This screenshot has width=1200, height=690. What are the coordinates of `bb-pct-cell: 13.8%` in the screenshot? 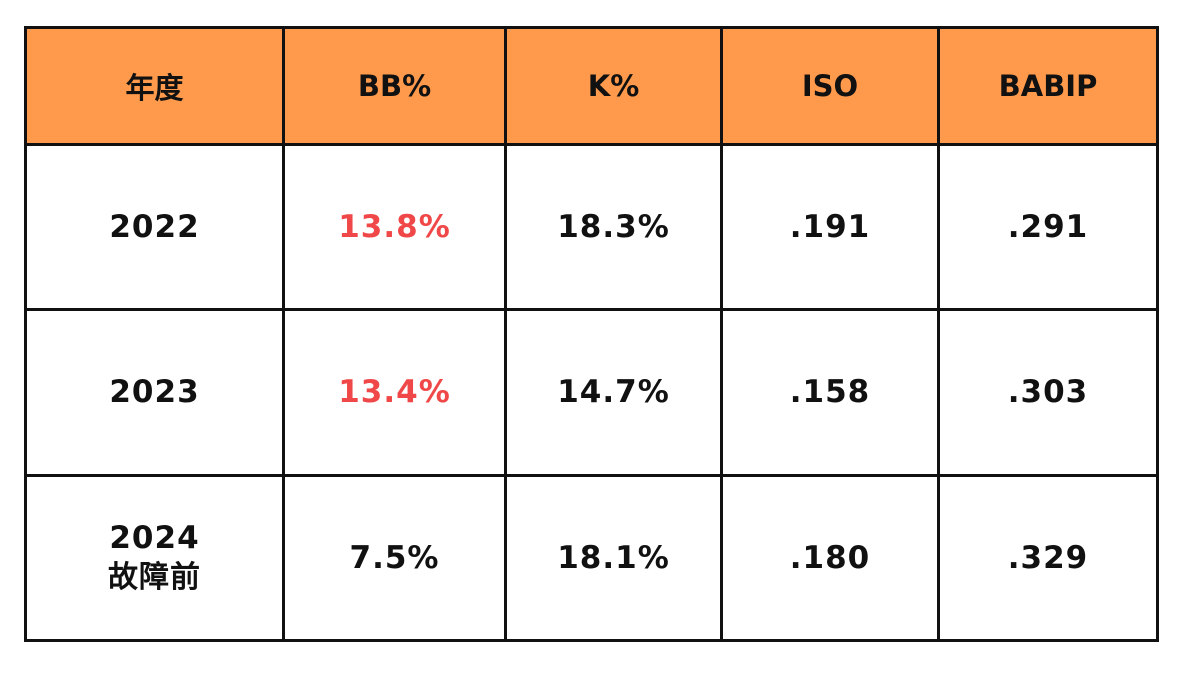 It's located at (394, 227).